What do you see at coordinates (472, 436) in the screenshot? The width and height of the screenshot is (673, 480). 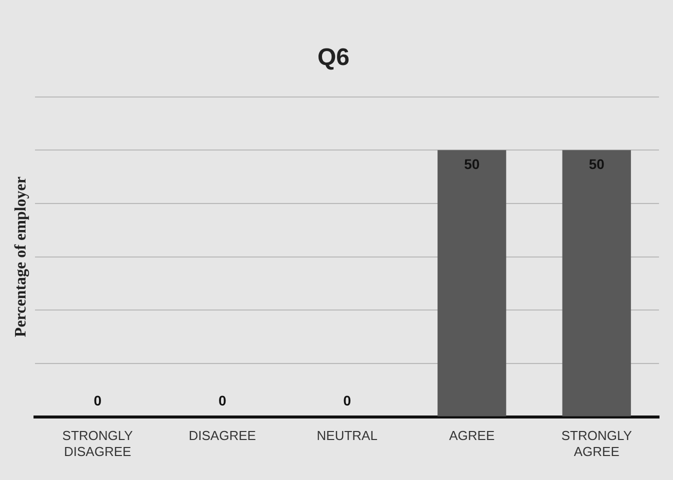 I see `x-tick-label: AGREE` at bounding box center [472, 436].